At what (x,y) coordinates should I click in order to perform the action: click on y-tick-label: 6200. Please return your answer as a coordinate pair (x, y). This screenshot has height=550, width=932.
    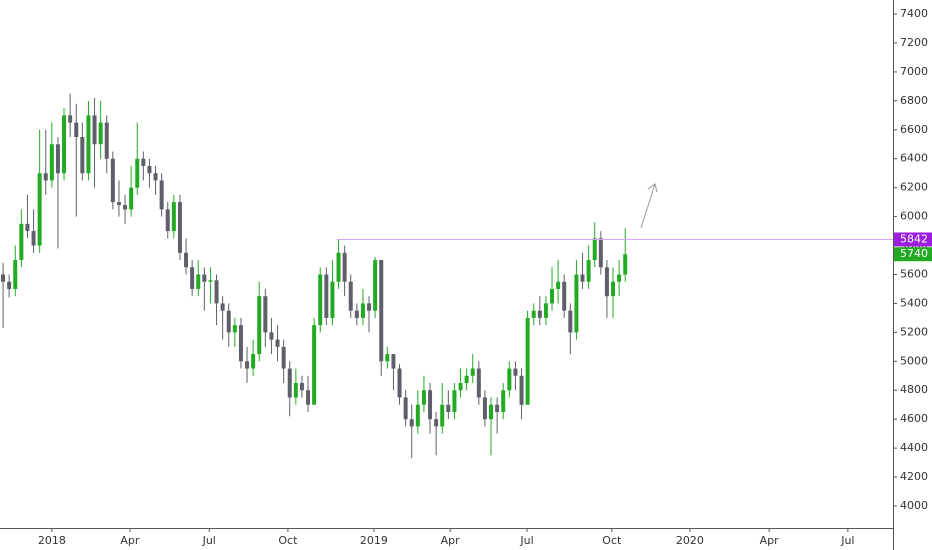
    Looking at the image, I should click on (914, 187).